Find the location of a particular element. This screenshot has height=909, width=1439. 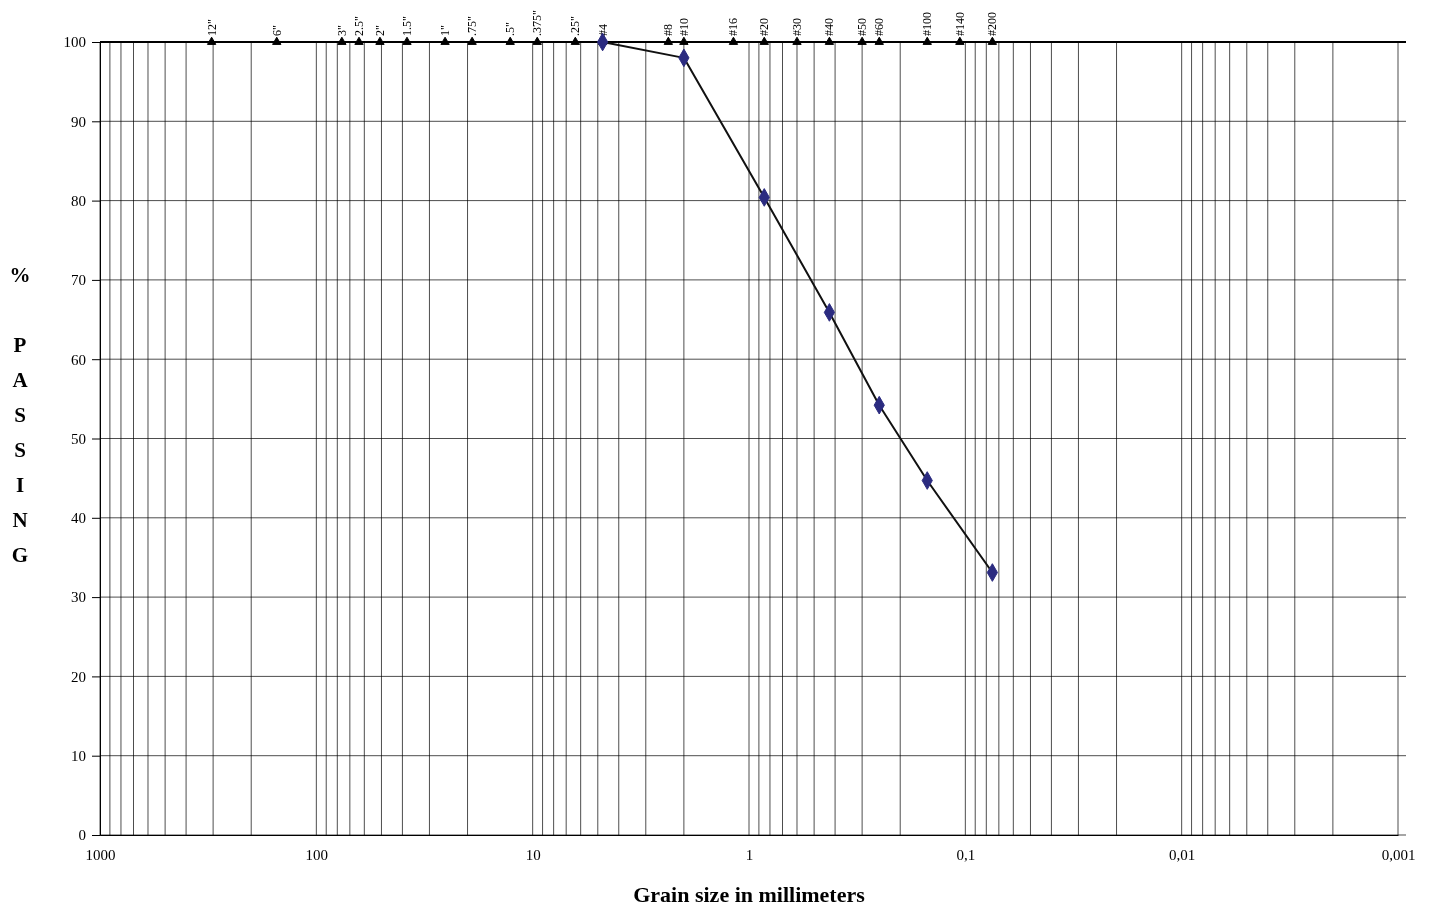

annotation: #200 is located at coordinates (992, 24).